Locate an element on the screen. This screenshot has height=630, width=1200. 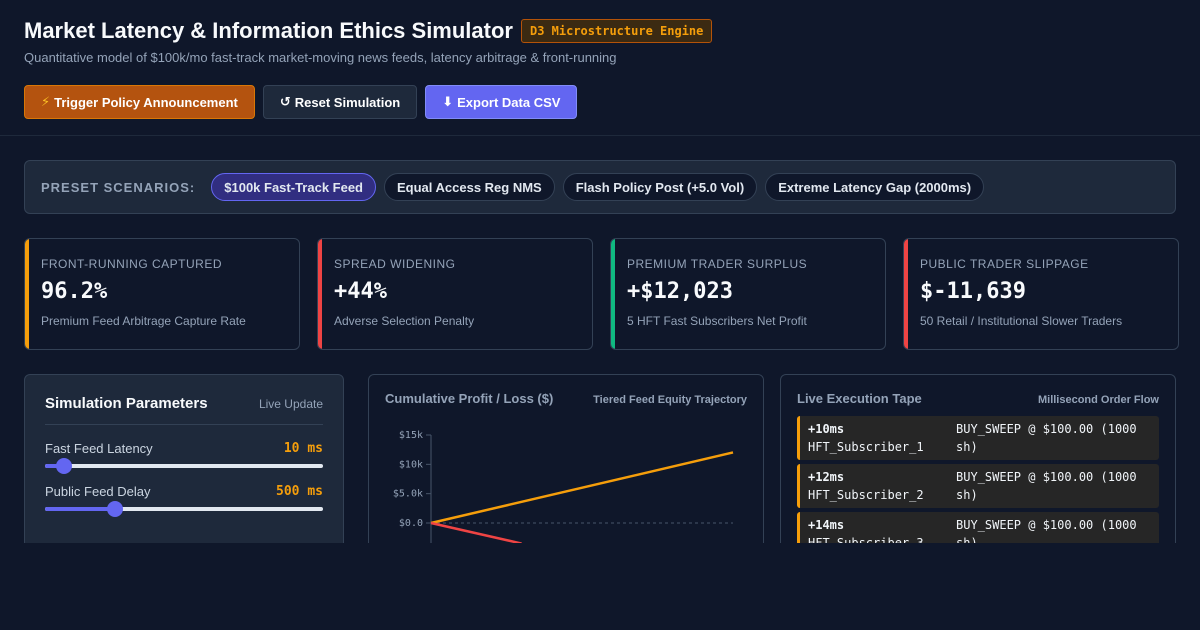
tape-subtitle: Millisecond Order Flow is located at coordinates (1098, 400).